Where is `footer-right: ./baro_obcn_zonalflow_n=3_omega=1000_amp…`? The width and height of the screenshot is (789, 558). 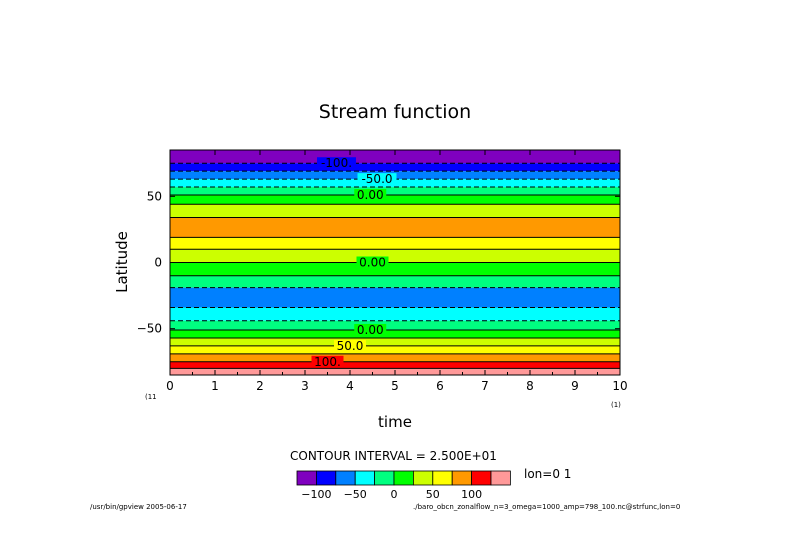 footer-right: ./baro_obcn_zonalflow_n=3_omega=1000_amp… is located at coordinates (546, 507).